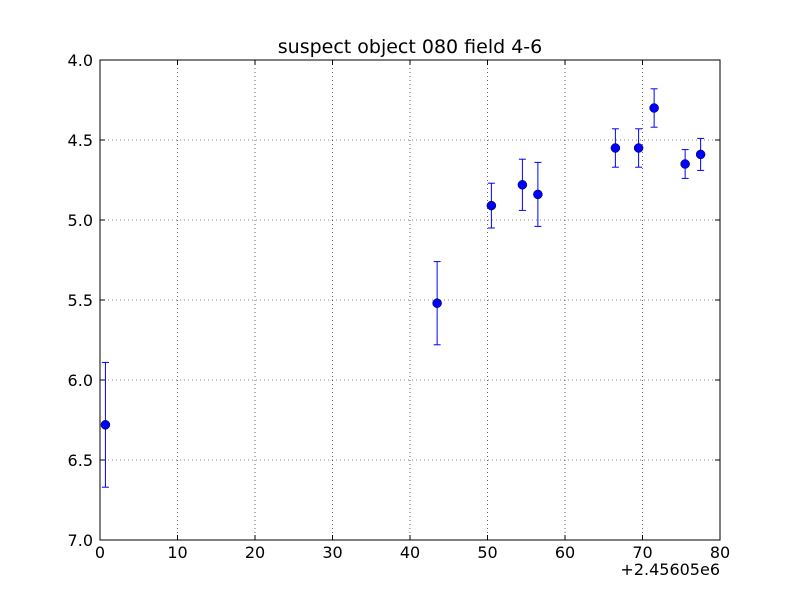 The width and height of the screenshot is (800, 605). I want to click on x-tick-labels: 0 10 20 30 40 50 60 70 80, so click(412, 552).